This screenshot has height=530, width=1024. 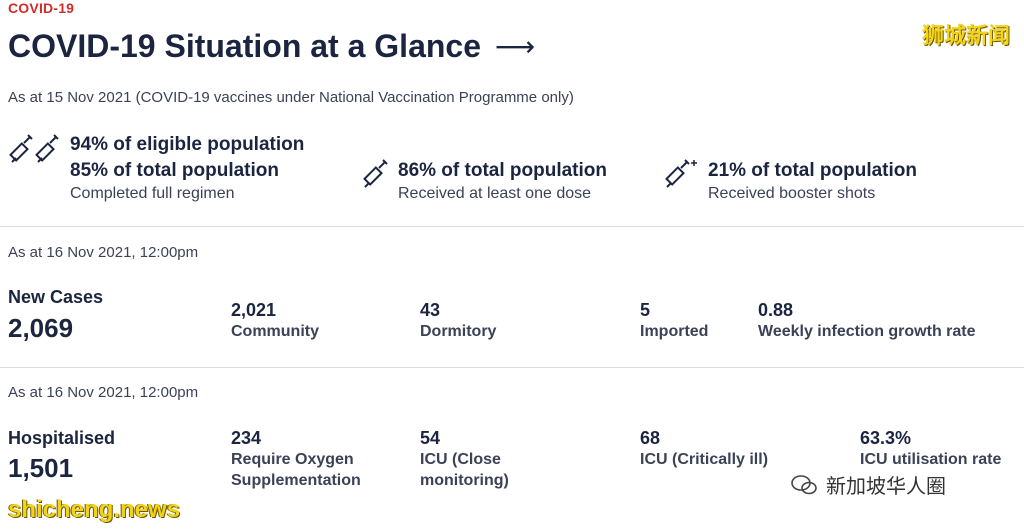 What do you see at coordinates (174, 170) in the screenshot?
I see `vax-full-total: 85% of total population` at bounding box center [174, 170].